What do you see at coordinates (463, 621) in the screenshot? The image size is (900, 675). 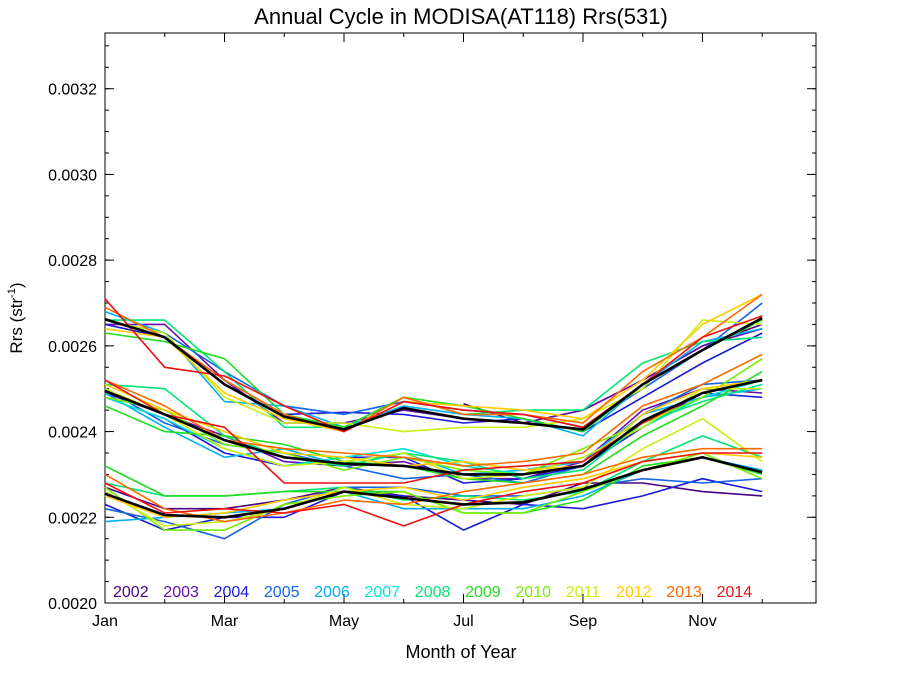 I see `x-tick-label: Jul` at bounding box center [463, 621].